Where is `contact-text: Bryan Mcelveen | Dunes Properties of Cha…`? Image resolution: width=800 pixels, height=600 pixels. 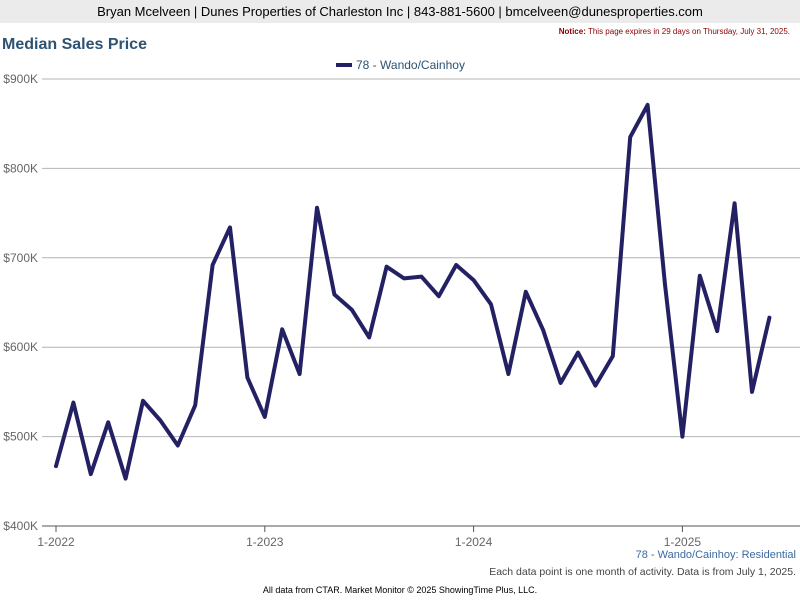 contact-text: Bryan Mcelveen | Dunes Properties of Cha… is located at coordinates (400, 11).